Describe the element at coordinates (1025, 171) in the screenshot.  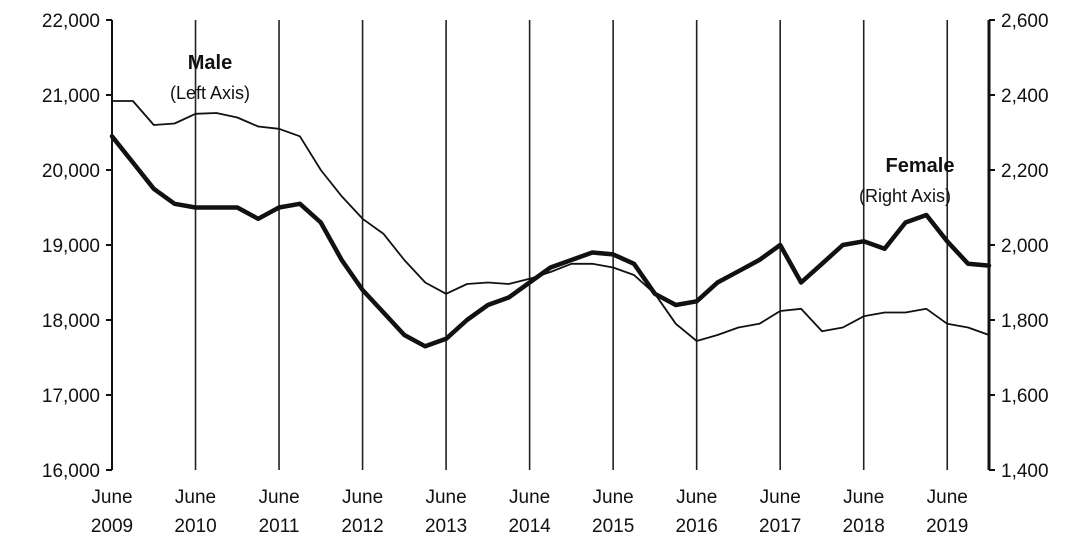
I see `right-tick-label-2200: 2,200` at that location.